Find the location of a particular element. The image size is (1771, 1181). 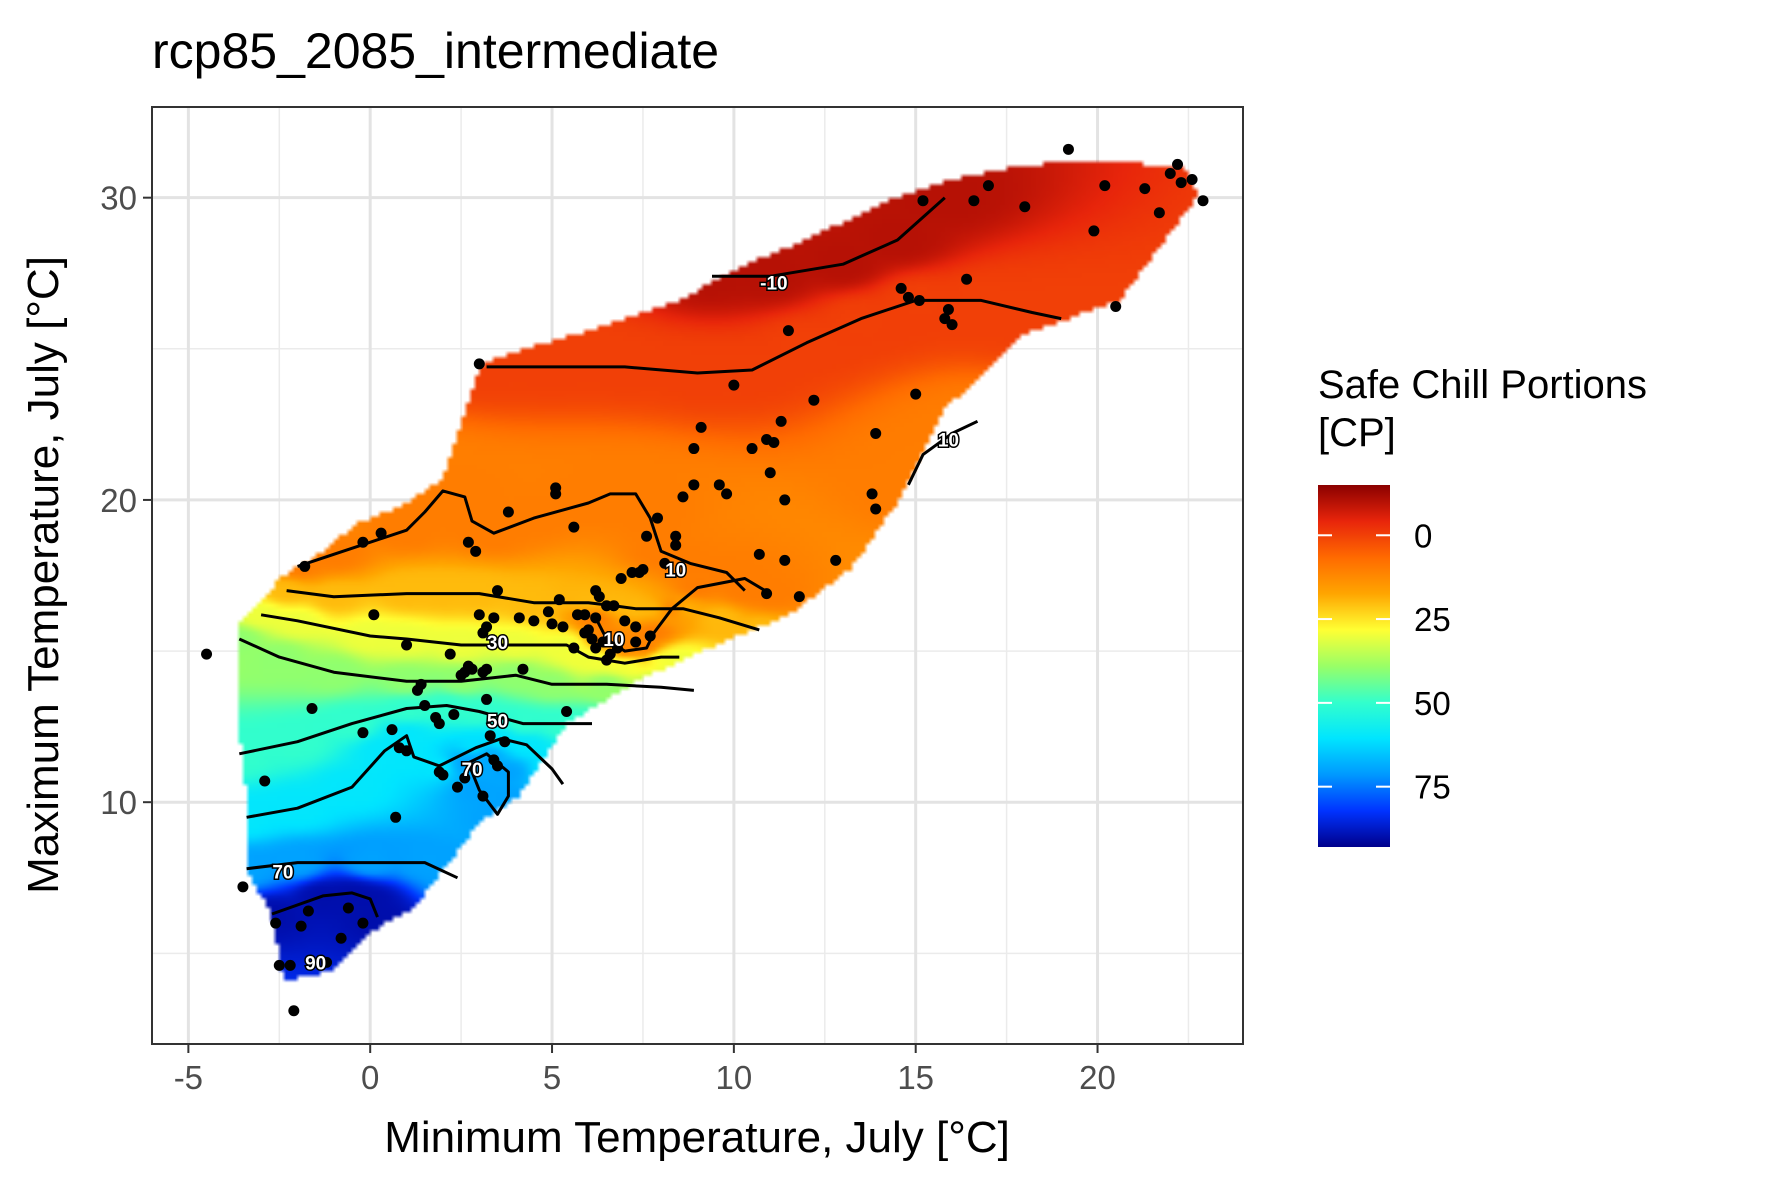

x-tick-label: -5 is located at coordinates (188, 1077).